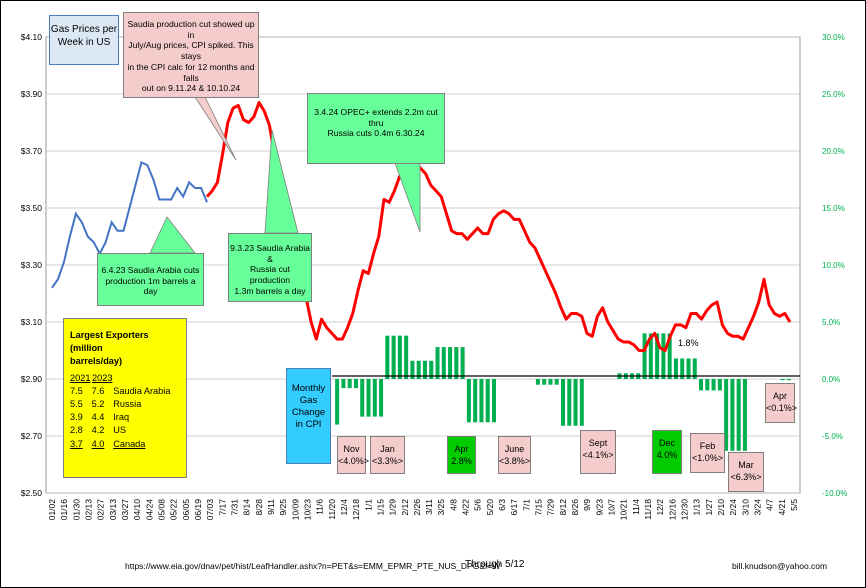 This screenshot has height=588, width=866. What do you see at coordinates (344, 507) in the screenshot?
I see `x-tick-label: 12/4` at bounding box center [344, 507].